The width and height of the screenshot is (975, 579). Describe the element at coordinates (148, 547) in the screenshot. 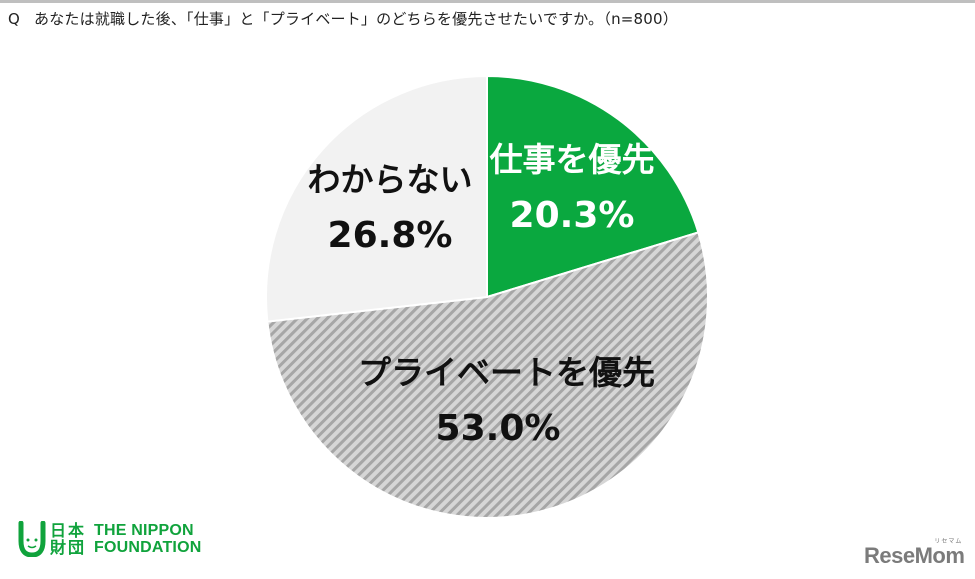

I see `nippon-en-line2: FOUNDATION` at that location.